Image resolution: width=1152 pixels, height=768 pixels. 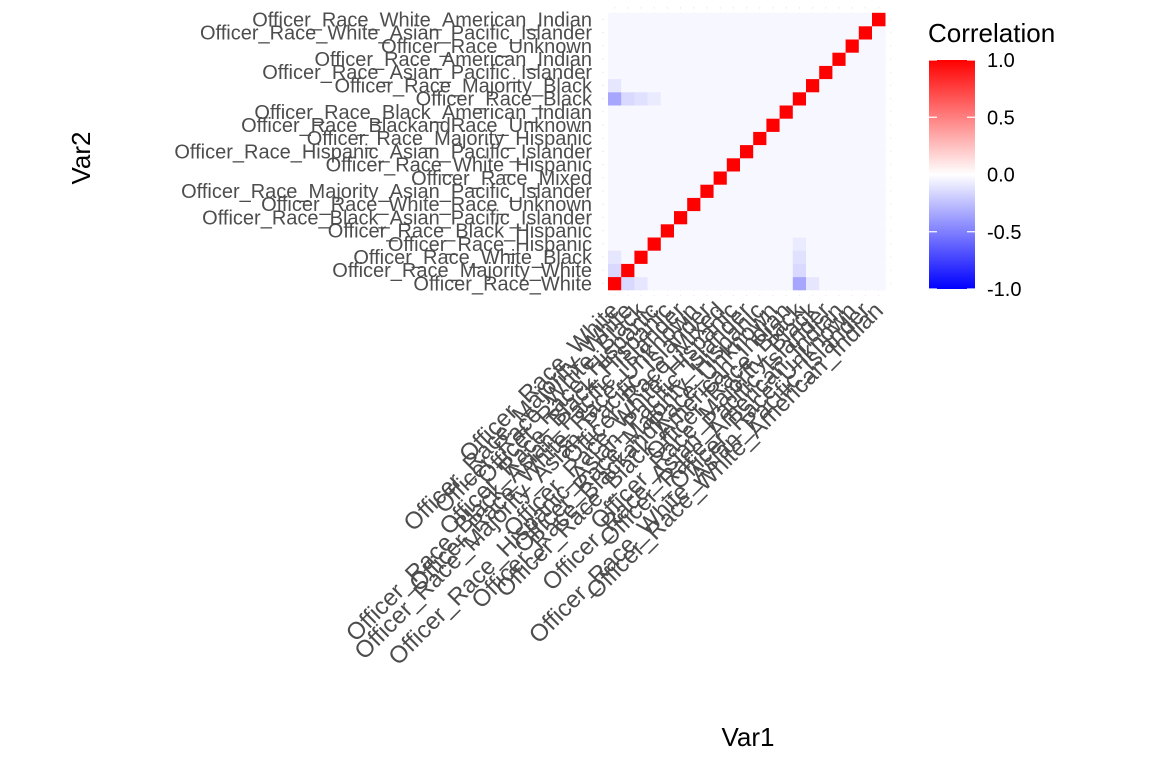 What do you see at coordinates (748, 737) in the screenshot?
I see `x-axis-title: Var1` at bounding box center [748, 737].